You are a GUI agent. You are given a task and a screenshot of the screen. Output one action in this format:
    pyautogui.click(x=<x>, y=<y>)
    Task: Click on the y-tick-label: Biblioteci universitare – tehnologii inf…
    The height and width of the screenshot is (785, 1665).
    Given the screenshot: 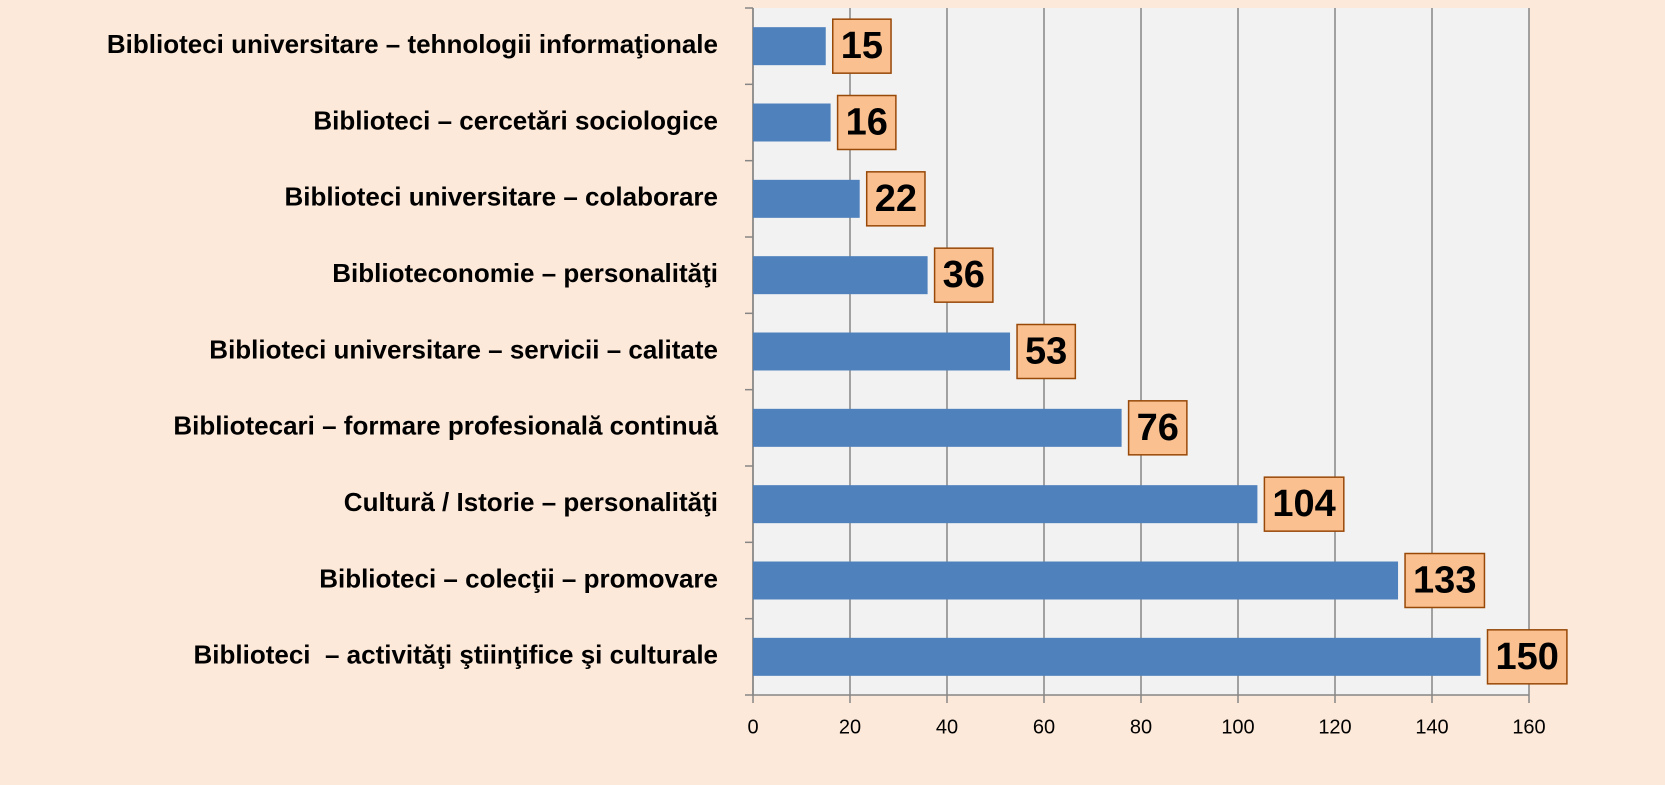 What is the action you would take?
    pyautogui.click(x=412, y=44)
    